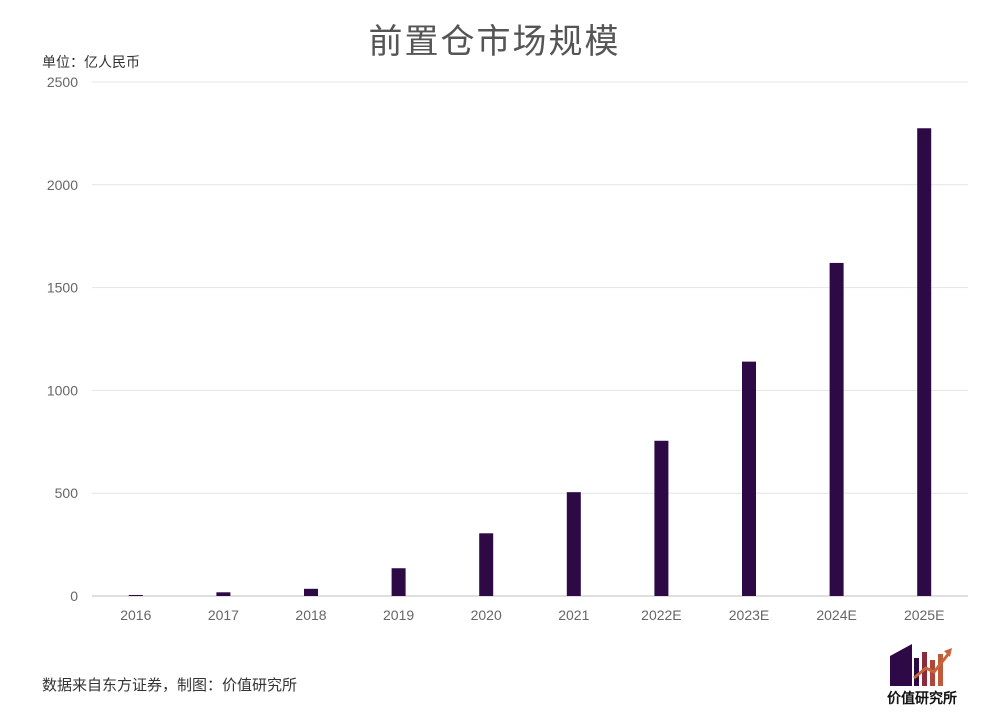  I want to click on bar-2024E, so click(836, 429).